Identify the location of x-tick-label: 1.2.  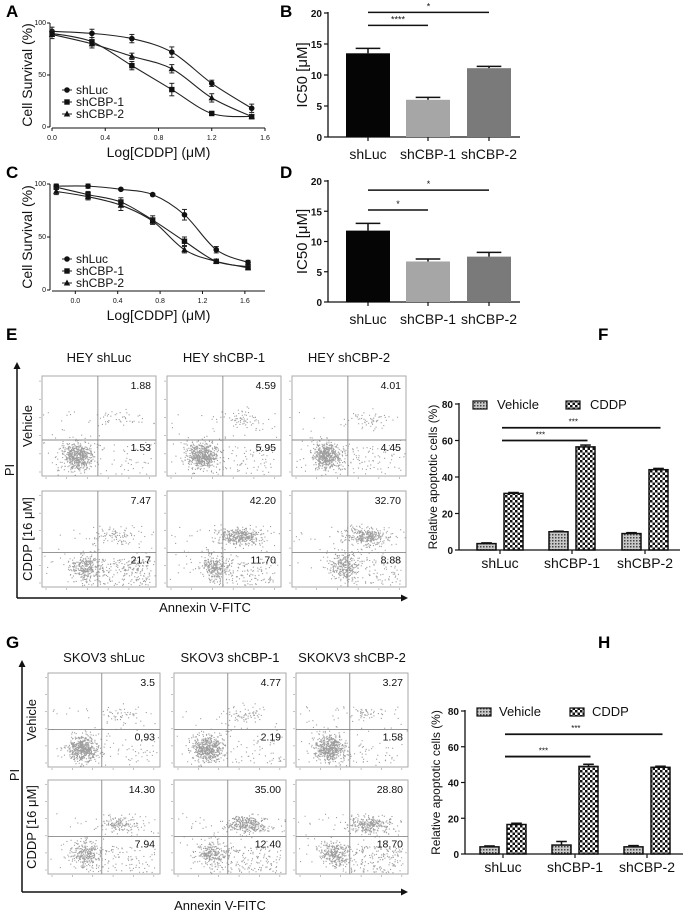
(212, 138).